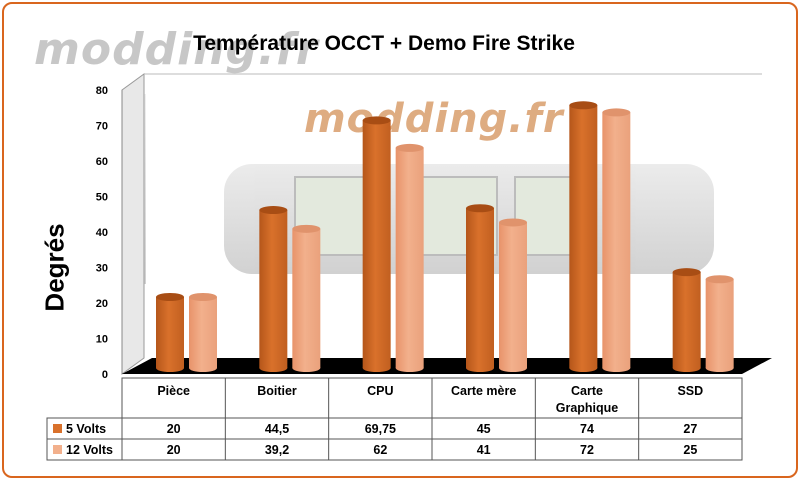 The image size is (800, 482). What do you see at coordinates (102, 91) in the screenshot?
I see `y-tick-label: 80` at bounding box center [102, 91].